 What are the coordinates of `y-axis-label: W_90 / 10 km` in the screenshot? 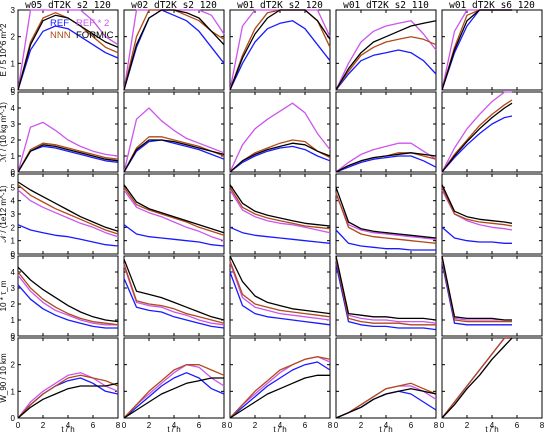 It's located at (4, 378).